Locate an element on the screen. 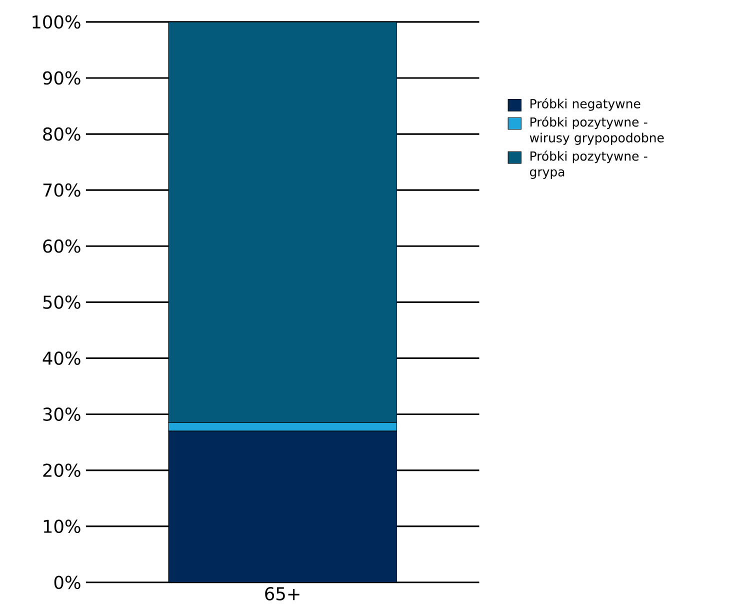 The height and width of the screenshot is (616, 745). y-tick-label: 90% is located at coordinates (61, 77).